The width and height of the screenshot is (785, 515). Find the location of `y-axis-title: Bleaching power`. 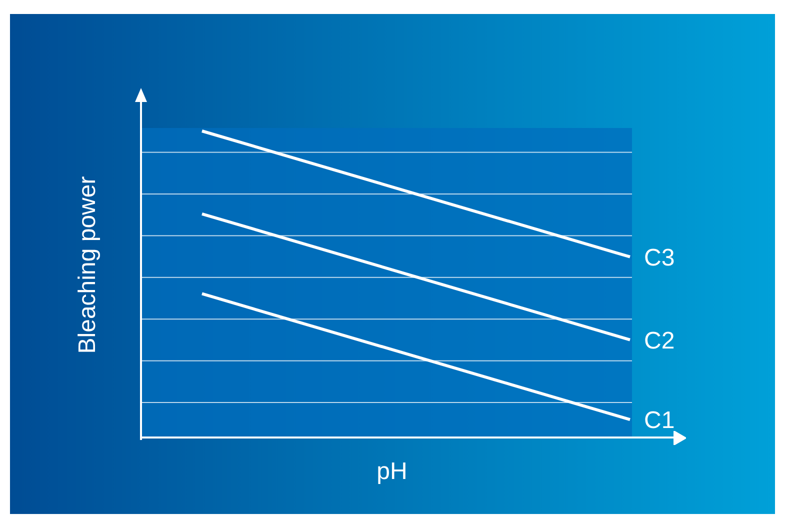

y-axis-title: Bleaching power is located at coordinates (88, 265).